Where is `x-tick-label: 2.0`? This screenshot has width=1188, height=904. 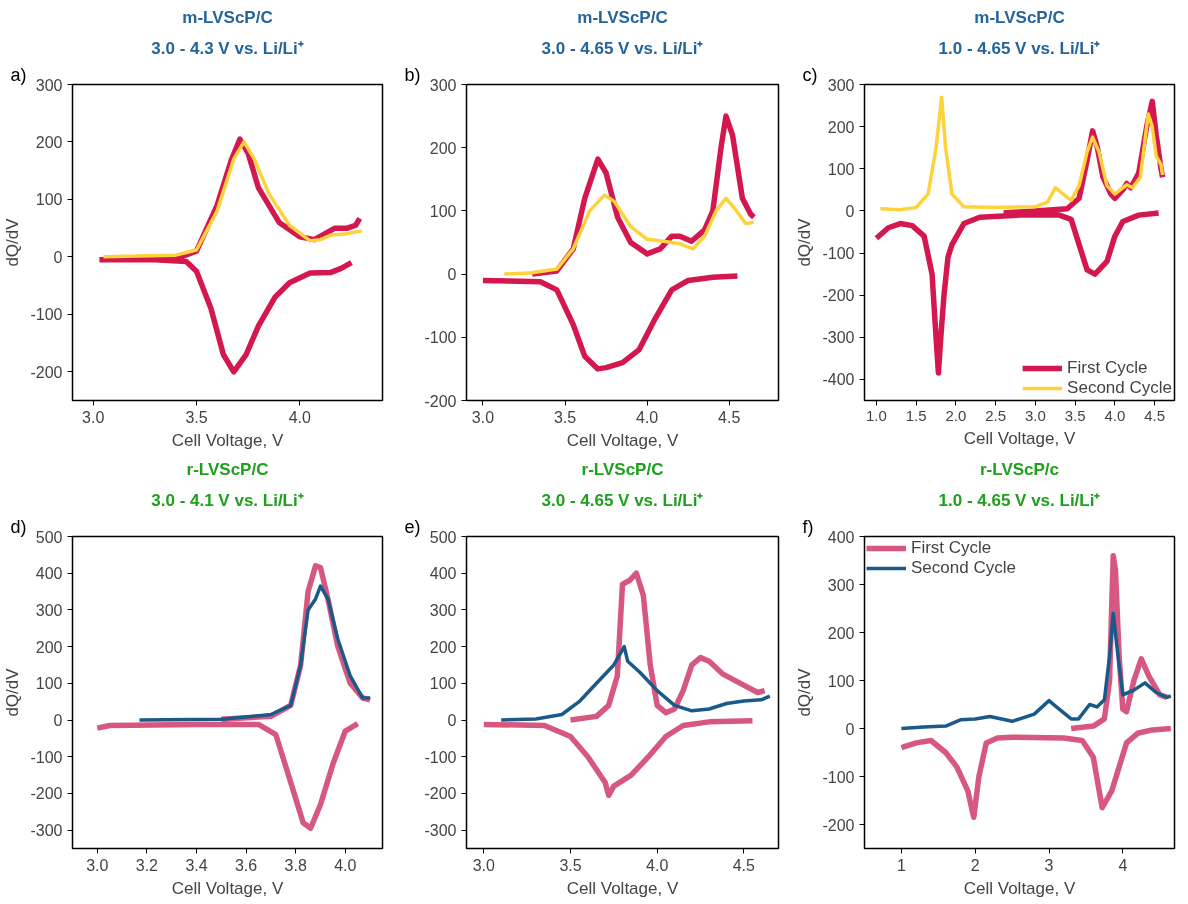
x-tick-label: 2.0 is located at coordinates (956, 415).